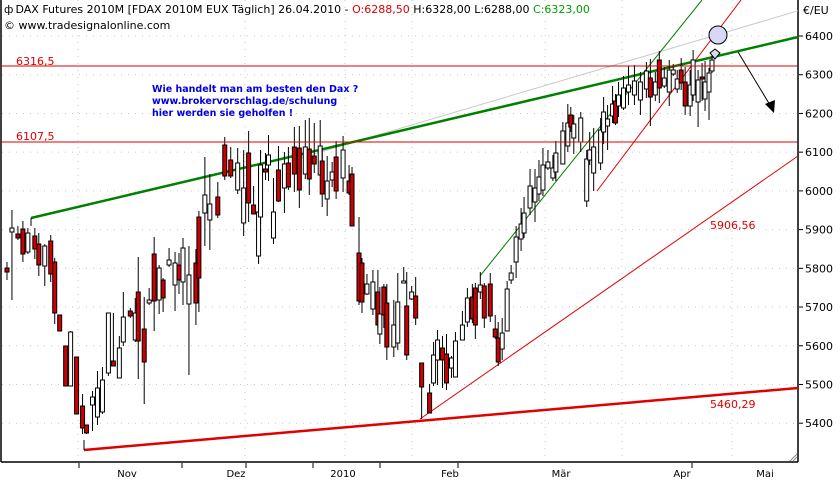 The height and width of the screenshot is (484, 840). I want to click on x-tick-label: Feb, so click(450, 474).